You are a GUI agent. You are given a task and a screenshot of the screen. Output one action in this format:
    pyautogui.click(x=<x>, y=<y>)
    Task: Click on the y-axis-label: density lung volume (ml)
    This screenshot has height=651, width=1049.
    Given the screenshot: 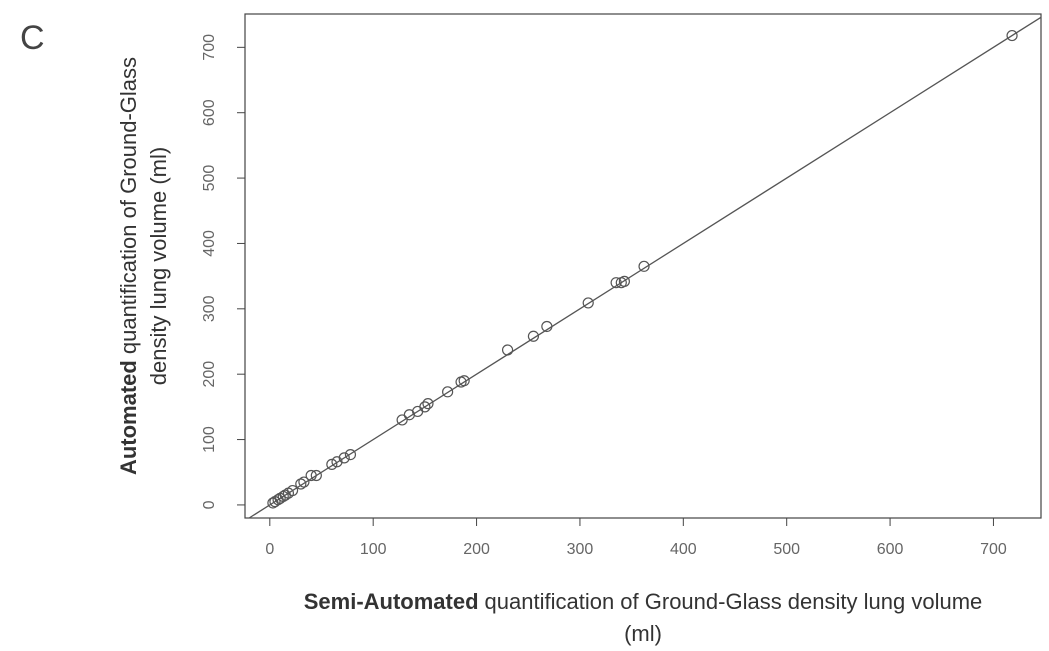 What is the action you would take?
    pyautogui.click(x=158, y=266)
    